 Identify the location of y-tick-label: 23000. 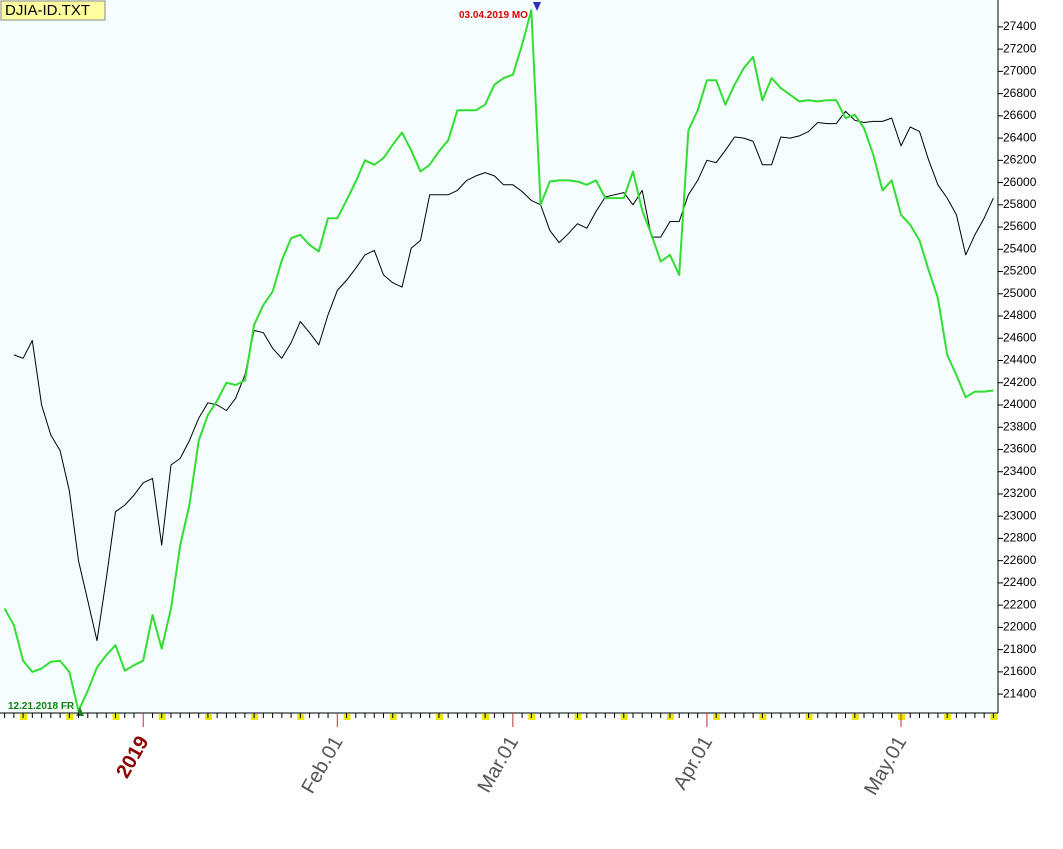
(1020, 515).